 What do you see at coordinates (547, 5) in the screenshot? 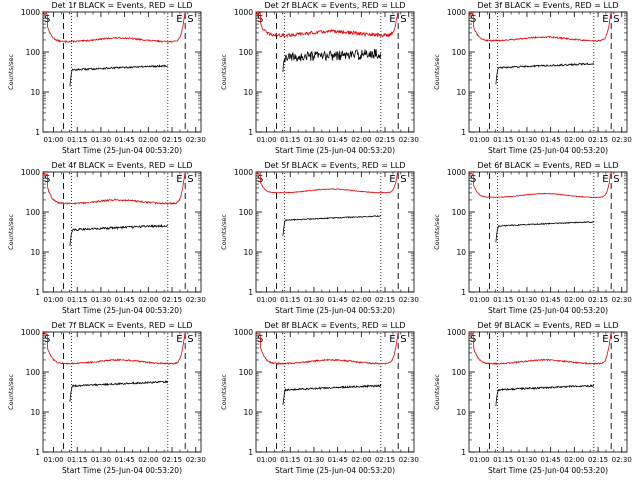
I see `chart-title: Det 3f BLACK = Events, RED = LLD` at bounding box center [547, 5].